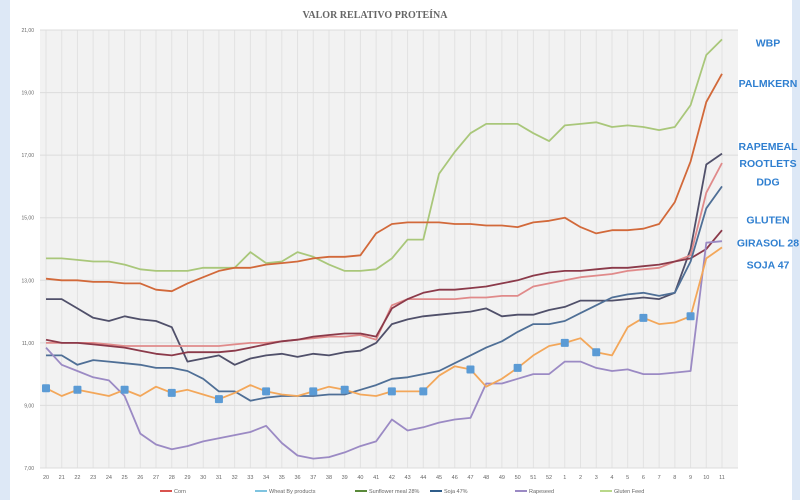 The image size is (800, 500). Describe the element at coordinates (564, 478) in the screenshot. I see `x-tick-label: 1` at that location.